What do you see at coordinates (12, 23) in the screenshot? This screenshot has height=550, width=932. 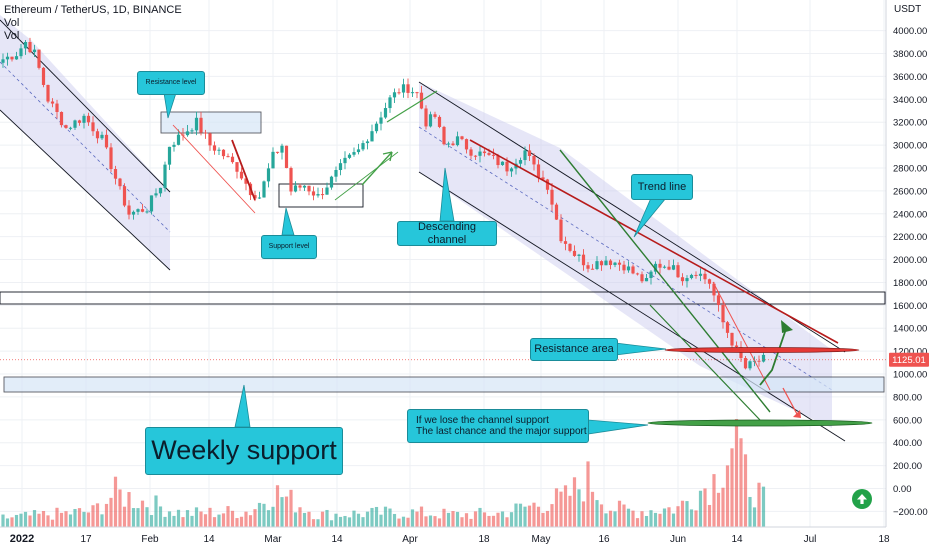 I see `volume-indicator-label: Vol` at bounding box center [12, 23].